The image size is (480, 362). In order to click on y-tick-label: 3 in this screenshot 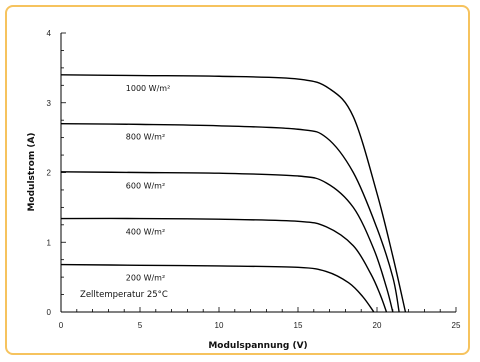, I will do `click(49, 103)`.